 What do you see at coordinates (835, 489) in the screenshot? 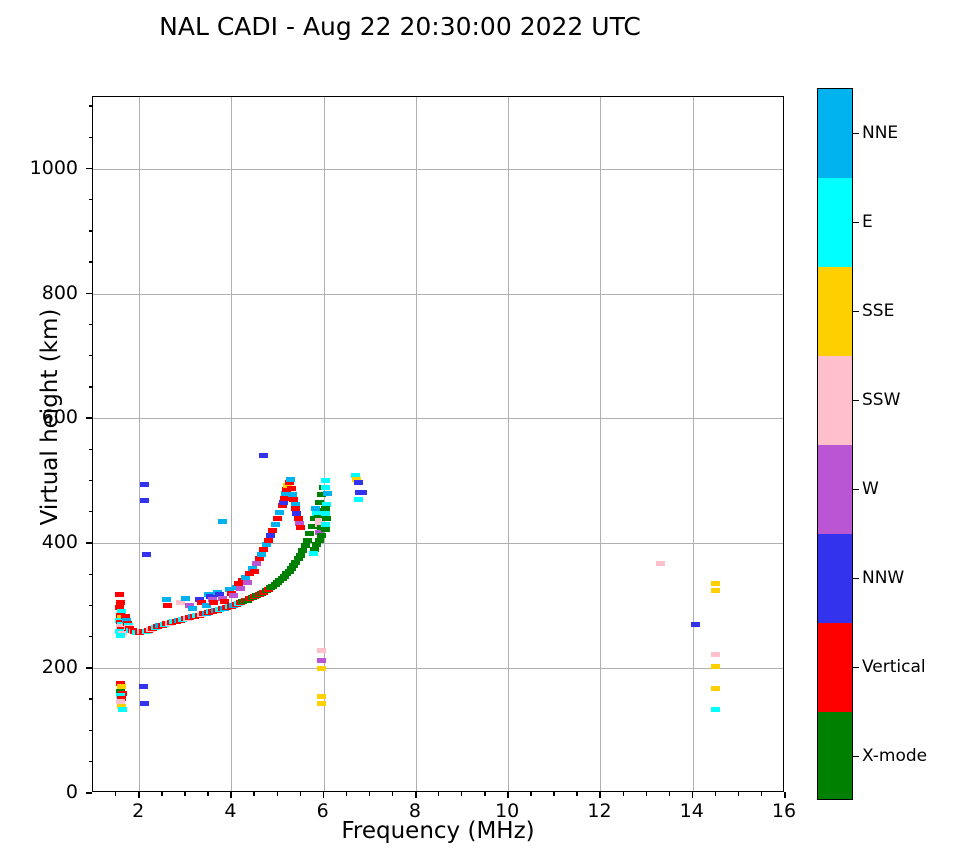
I see `colorbar-segment-w` at bounding box center [835, 489].